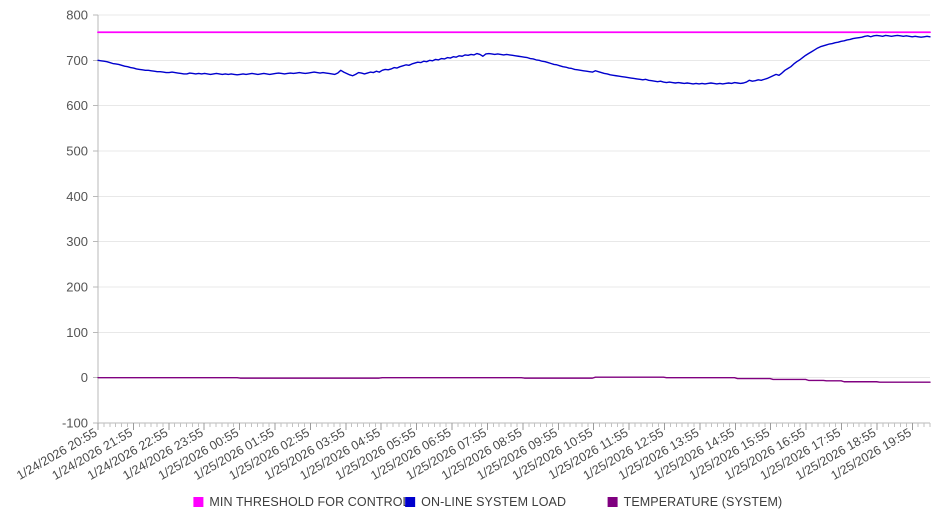  I want to click on y-axis-labels: 800 700 600 500 400 300 200 100 0 -100, so click(75, 219).